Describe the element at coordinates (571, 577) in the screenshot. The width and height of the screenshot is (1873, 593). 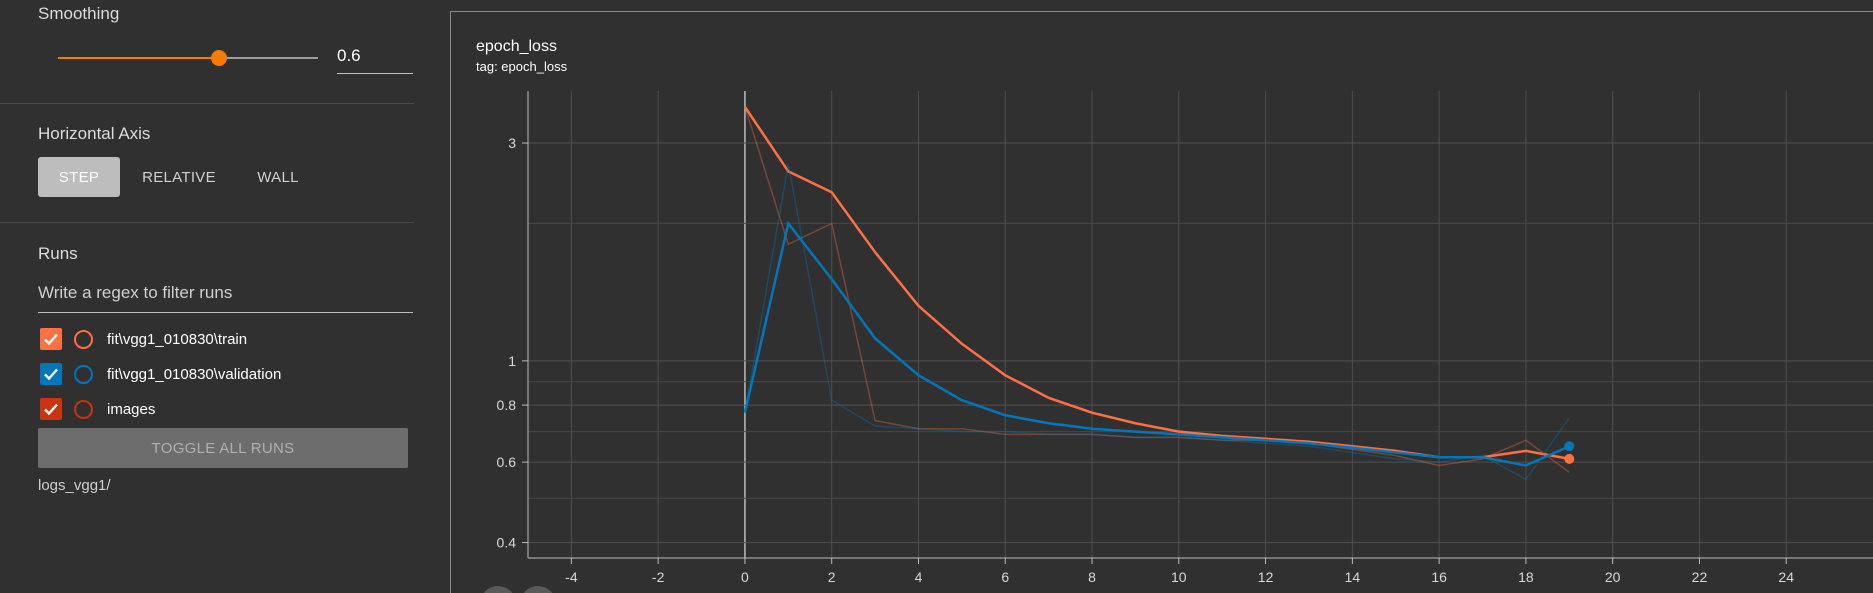
I see `x-tick-label: -4` at that location.